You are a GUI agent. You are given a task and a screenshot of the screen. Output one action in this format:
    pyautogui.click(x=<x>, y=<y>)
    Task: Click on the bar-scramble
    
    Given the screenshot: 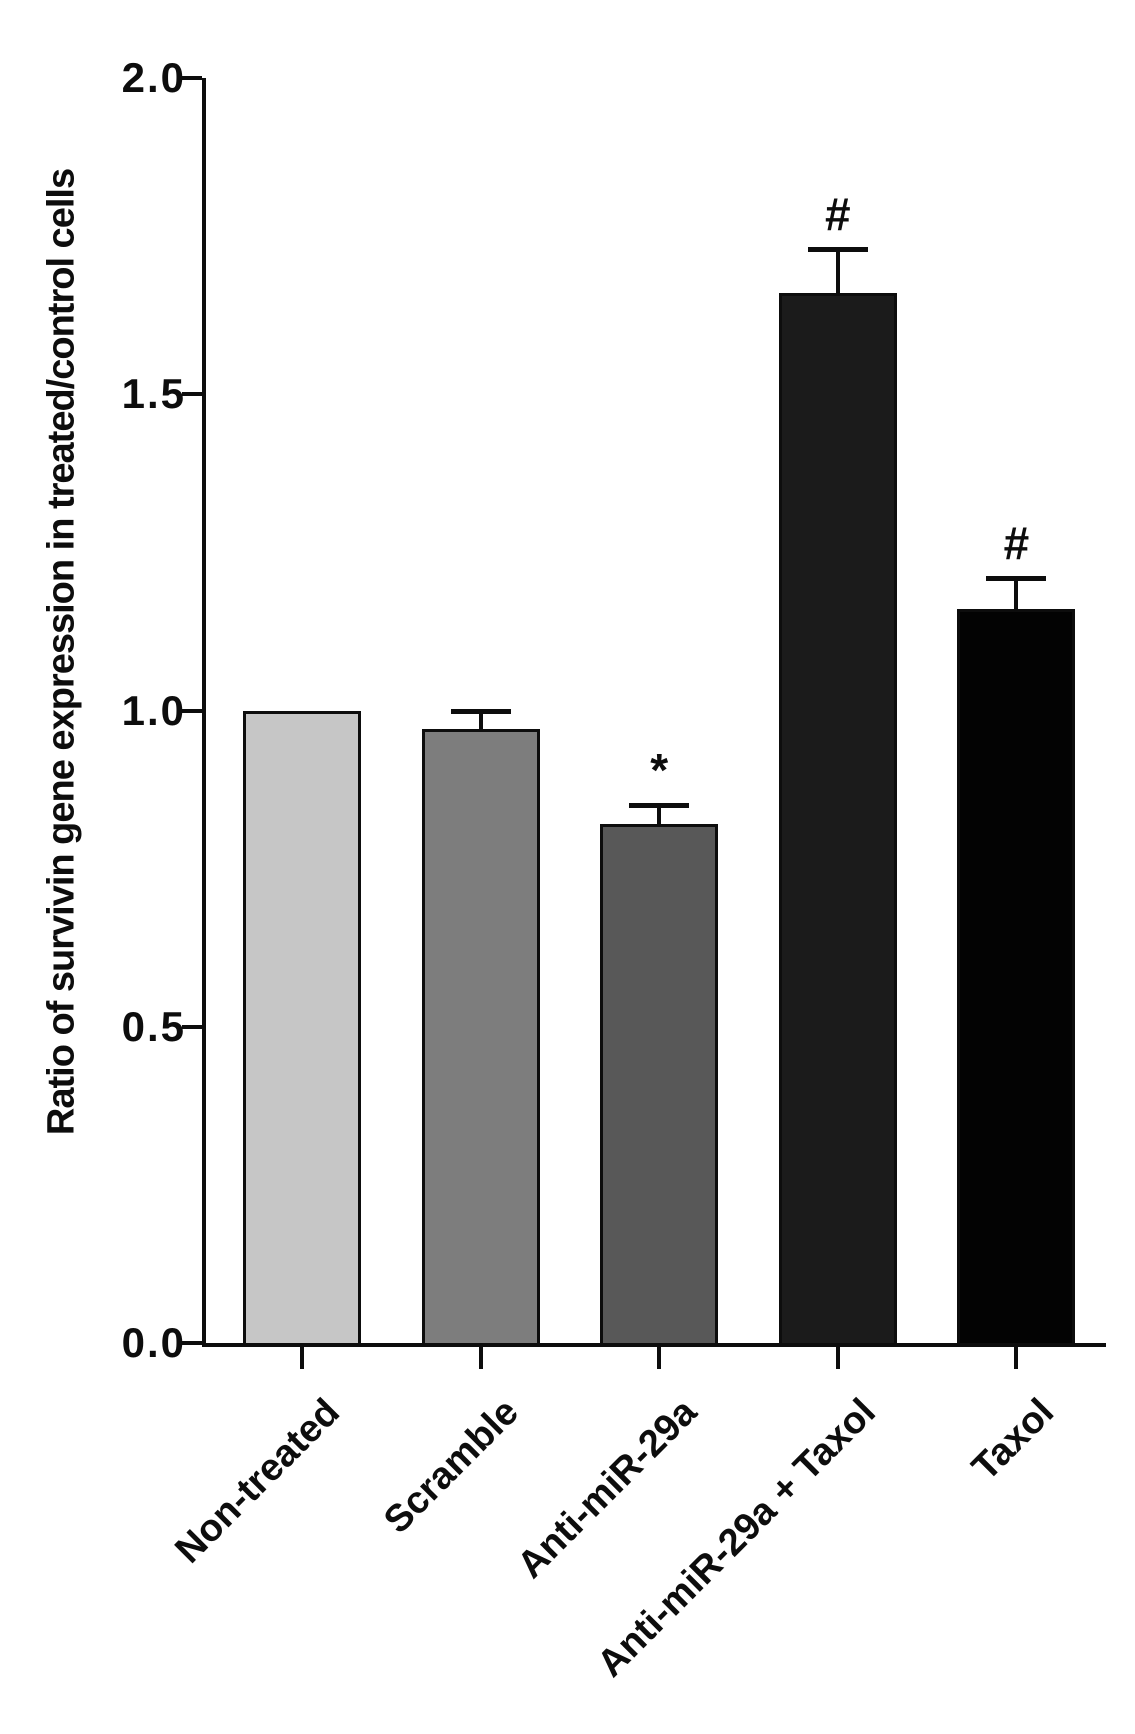 What is the action you would take?
    pyautogui.click(x=480, y=1037)
    